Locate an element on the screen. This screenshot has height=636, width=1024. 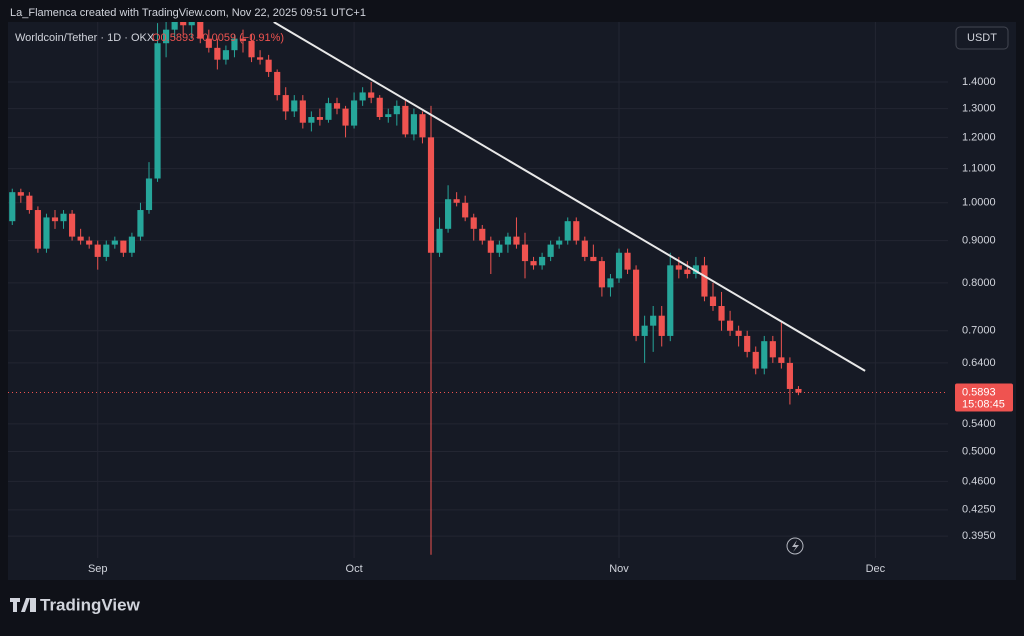
y-tick-label: 0.6400 is located at coordinates (979, 363).